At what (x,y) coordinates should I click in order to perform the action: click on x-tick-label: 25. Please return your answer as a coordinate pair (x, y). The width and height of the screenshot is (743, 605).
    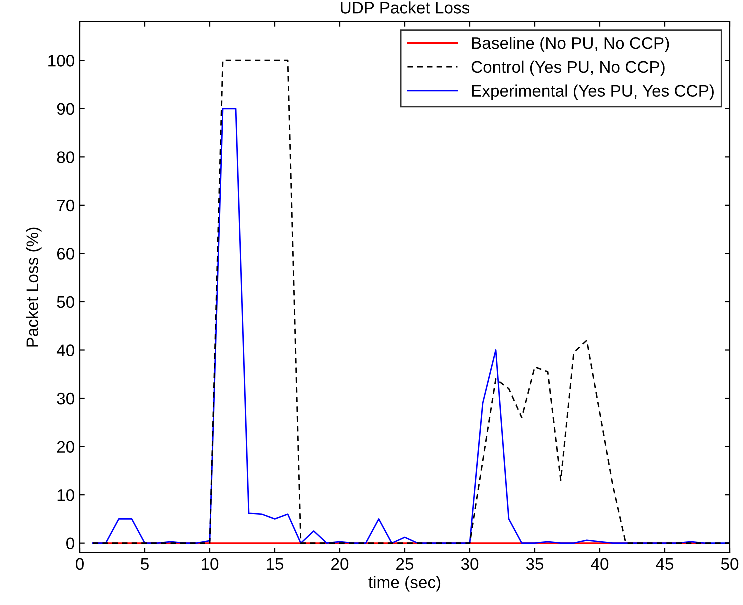
    Looking at the image, I should click on (405, 564).